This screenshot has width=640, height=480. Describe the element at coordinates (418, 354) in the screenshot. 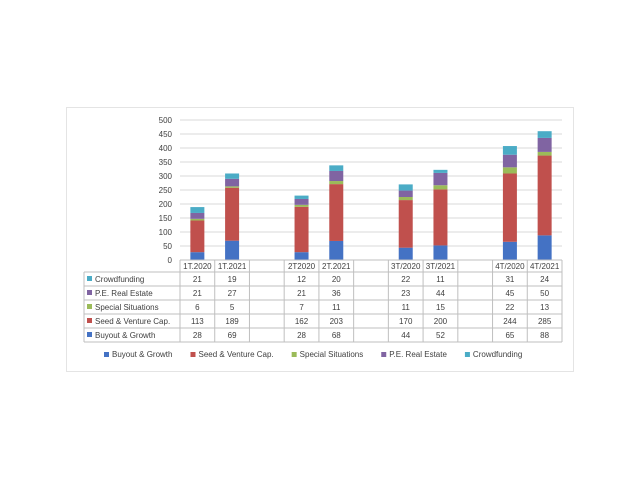

I see `legend-label: P.E. Real Estate` at that location.